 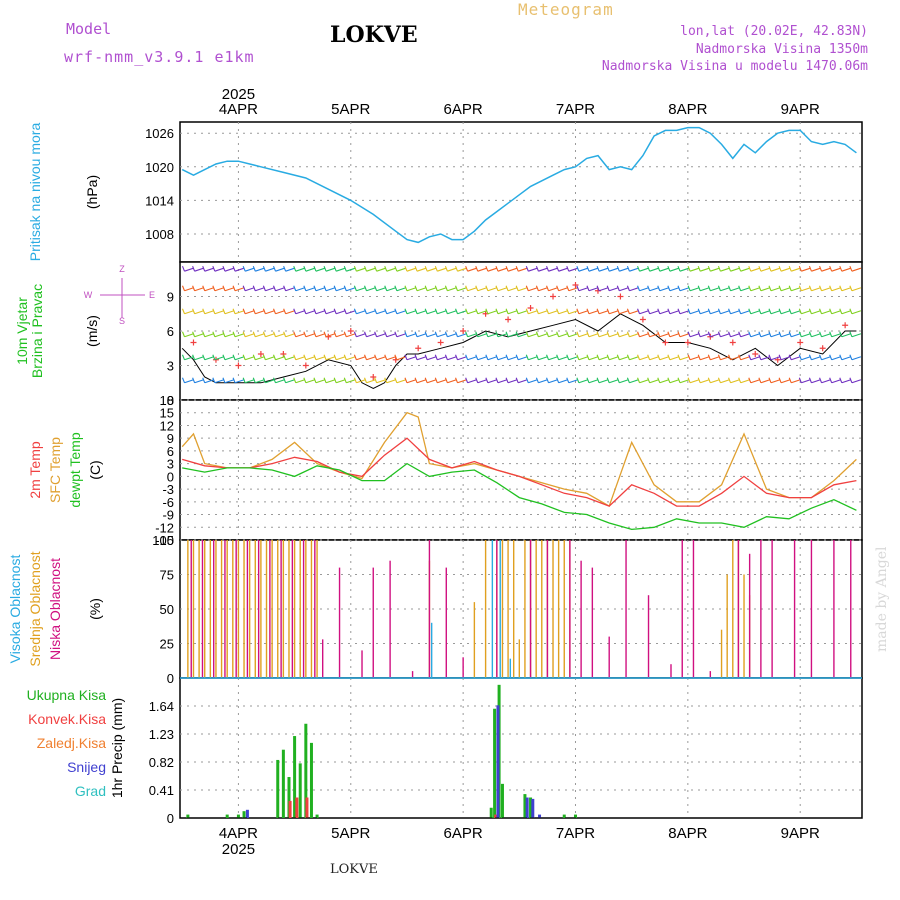 What do you see at coordinates (519, 185) in the screenshot?
I see `pressure-line` at bounding box center [519, 185].